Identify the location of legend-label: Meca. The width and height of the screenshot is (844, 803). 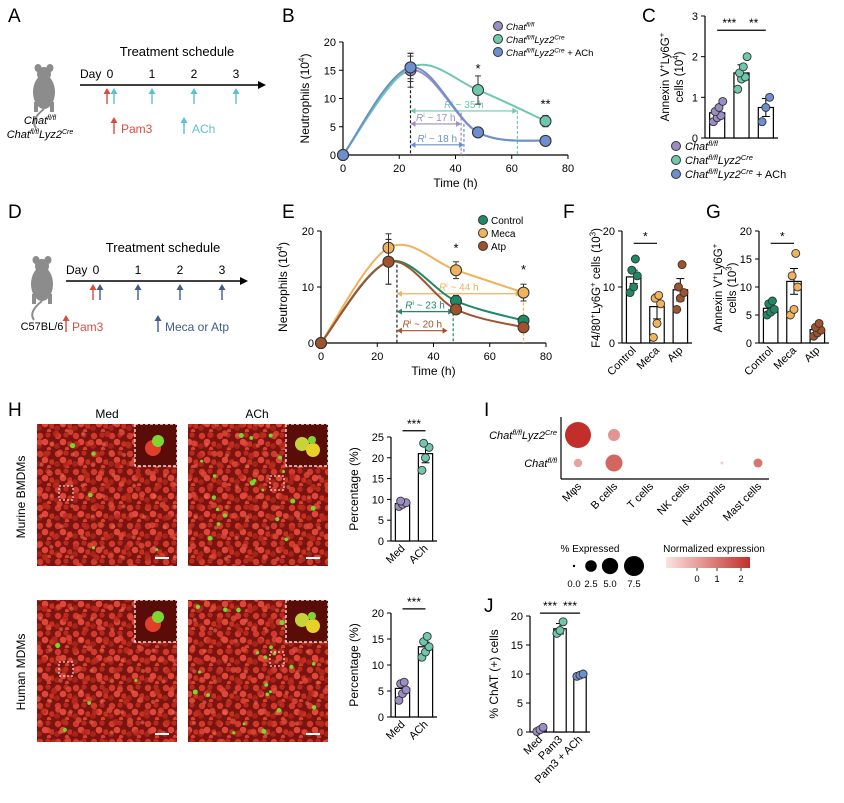
(503, 234).